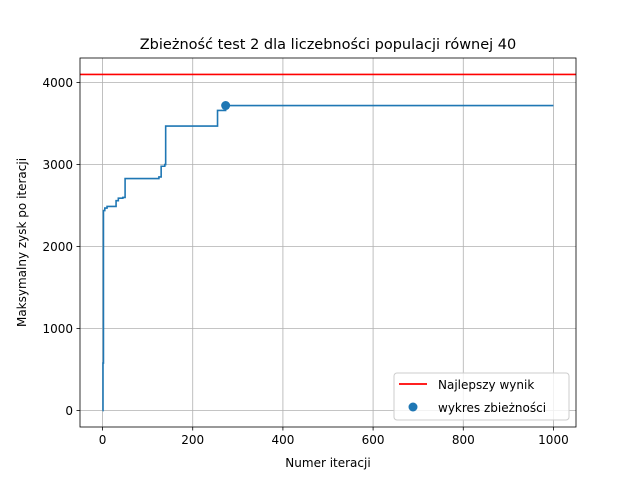 The width and height of the screenshot is (640, 480). I want to click on x-tick-label: 400, so click(282, 440).